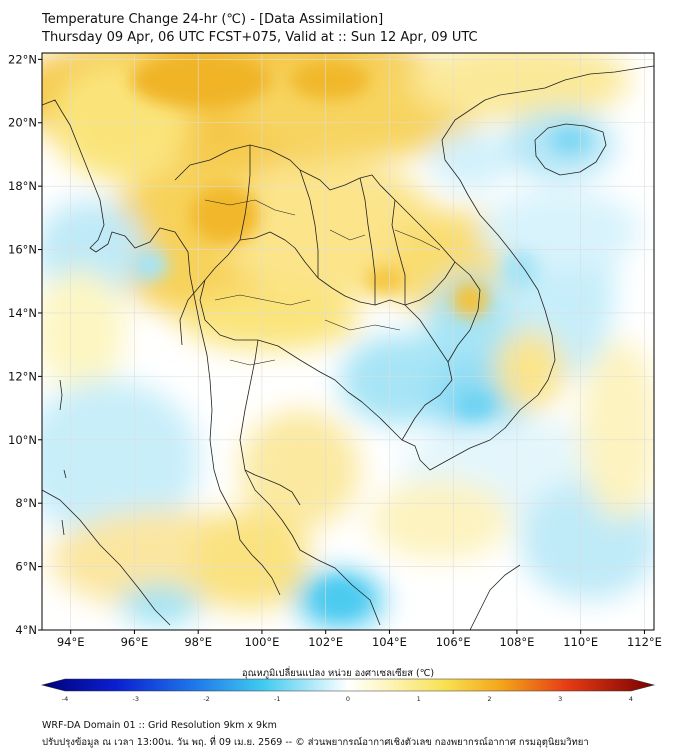 The width and height of the screenshot is (676, 756). Describe the element at coordinates (489, 699) in the screenshot. I see `colorbar-tick-label: 2` at that location.